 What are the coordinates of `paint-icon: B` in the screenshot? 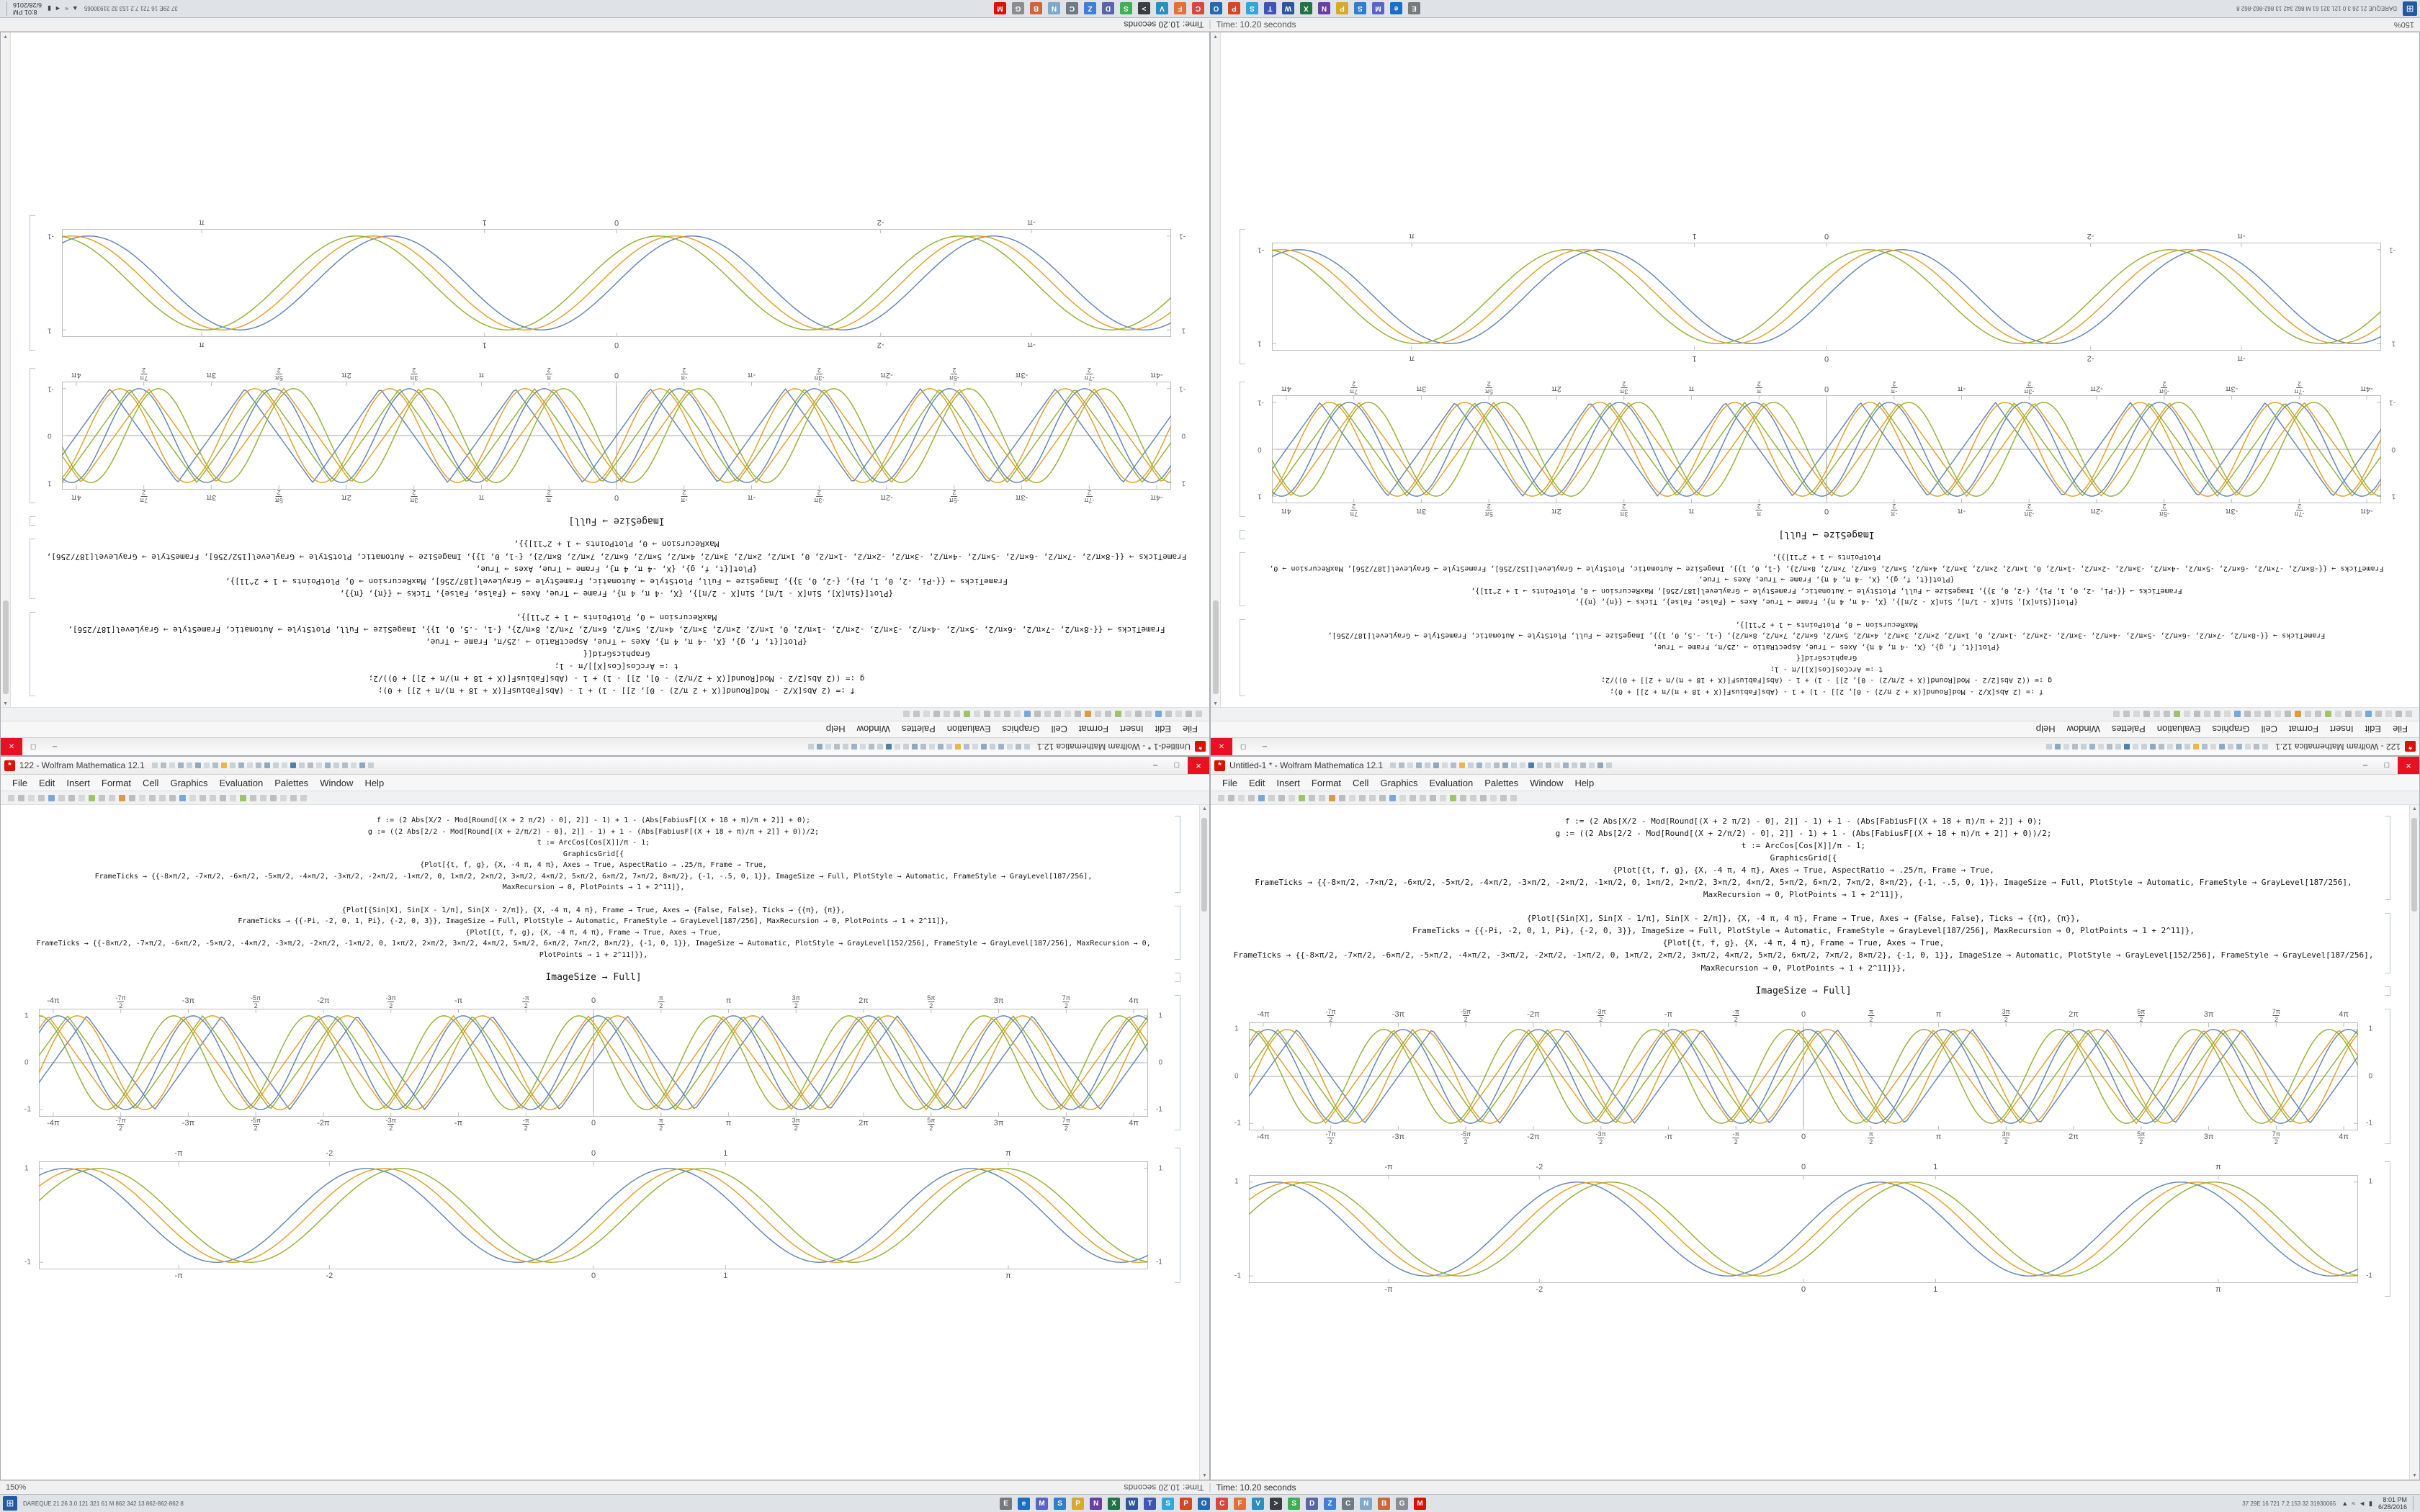 It's located at (1384, 1503).